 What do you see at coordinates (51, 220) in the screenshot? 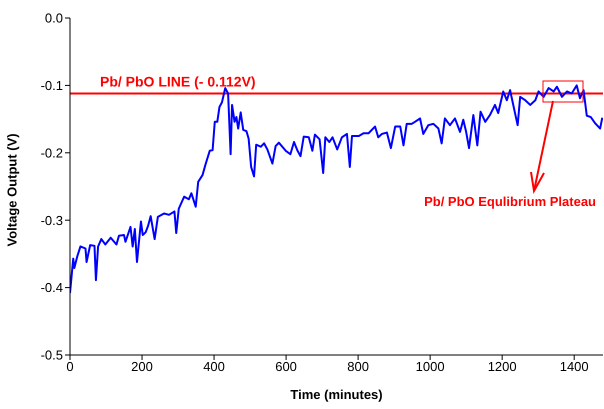
I see `y-tick-label: -0.3` at bounding box center [51, 220].